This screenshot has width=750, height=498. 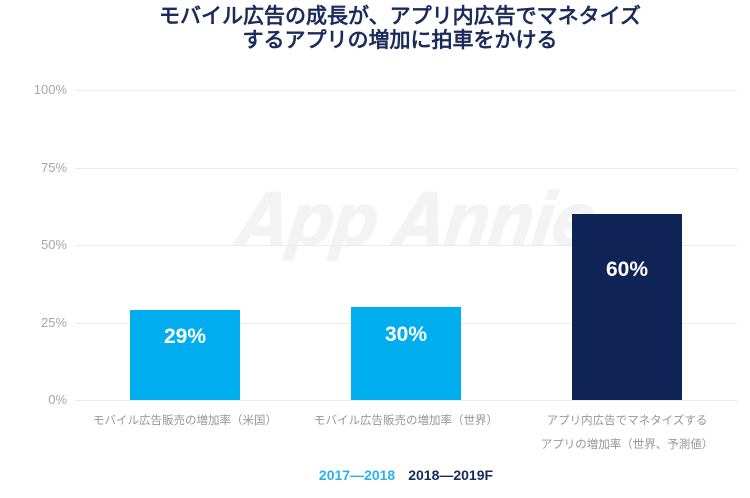 What do you see at coordinates (627, 421) in the screenshot?
I see `x-axis-category-label-line: アプリ内広告でマネタイズする` at bounding box center [627, 421].